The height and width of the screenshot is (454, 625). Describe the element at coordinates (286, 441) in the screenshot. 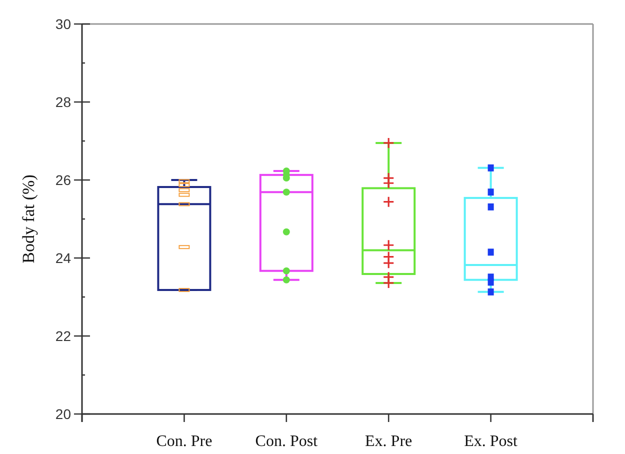

I see `x-tick-label: Con. Post` at that location.